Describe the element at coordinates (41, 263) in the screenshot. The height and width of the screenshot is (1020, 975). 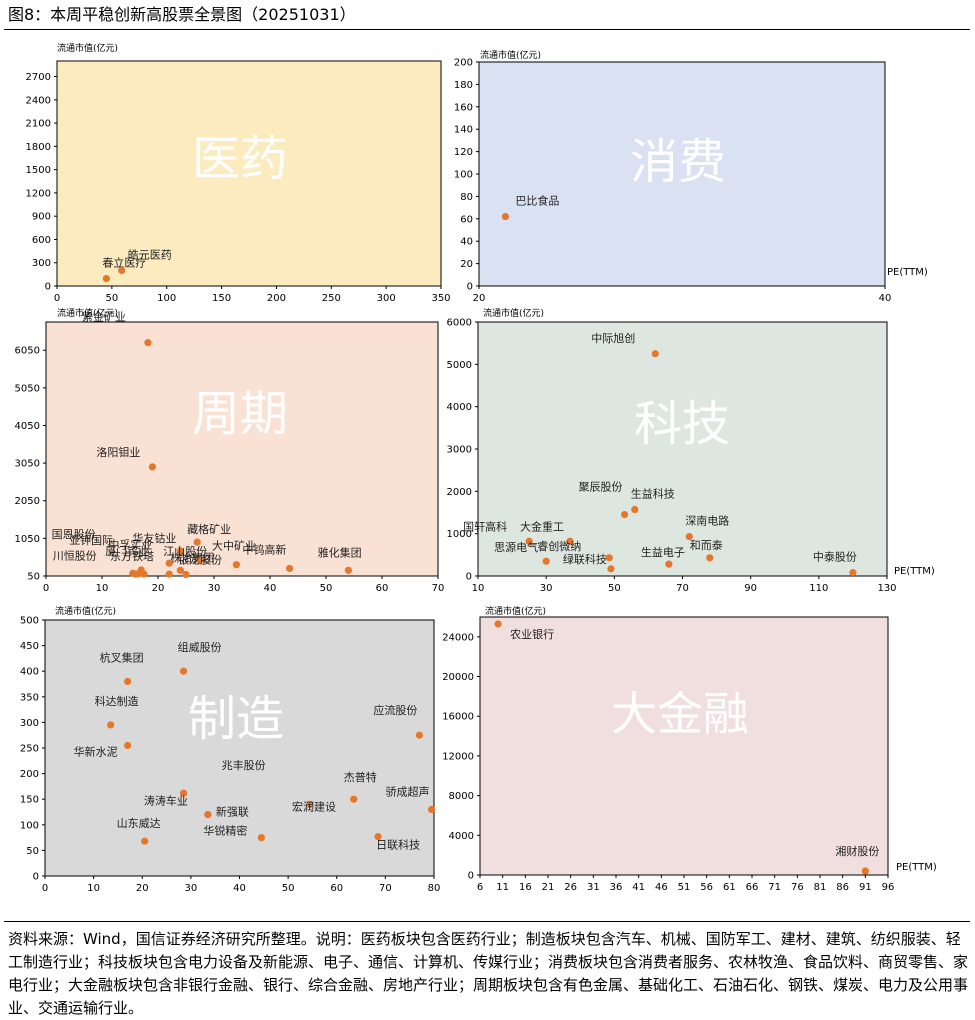
I see `pharma-ytick-label: 300` at that location.